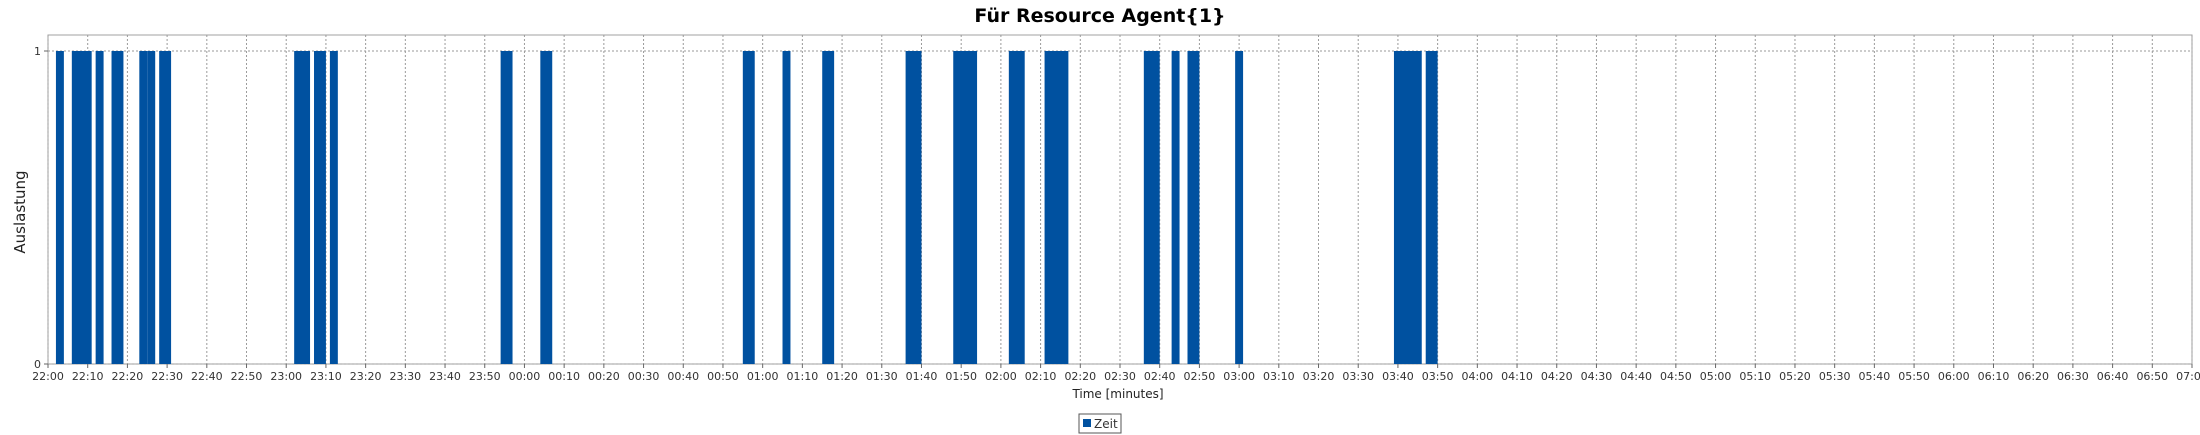 Image resolution: width=2200 pixels, height=435 pixels. I want to click on x-tick-label: 01:40, so click(922, 376).